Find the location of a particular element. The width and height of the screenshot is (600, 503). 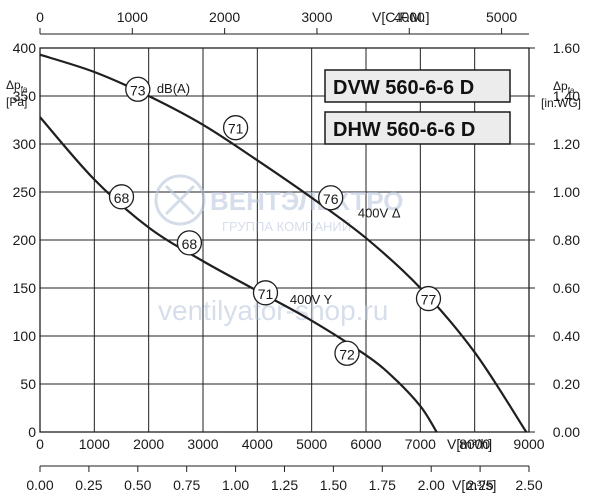

x-bottom2-tick-label: 0.00 is located at coordinates (39, 485).